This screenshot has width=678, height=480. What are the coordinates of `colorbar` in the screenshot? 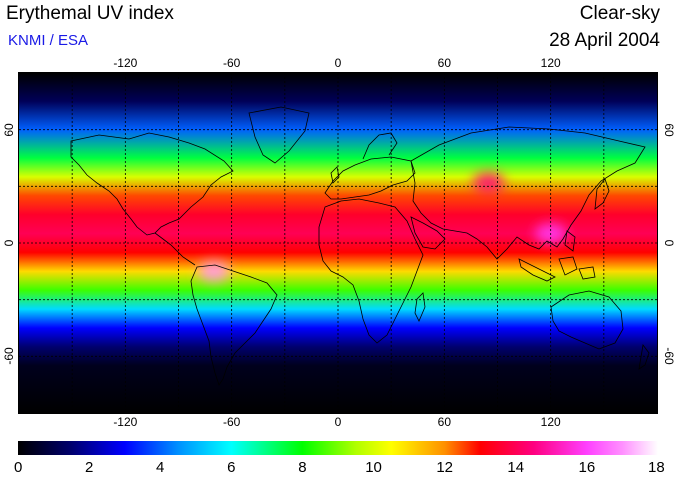 It's located at (338, 448).